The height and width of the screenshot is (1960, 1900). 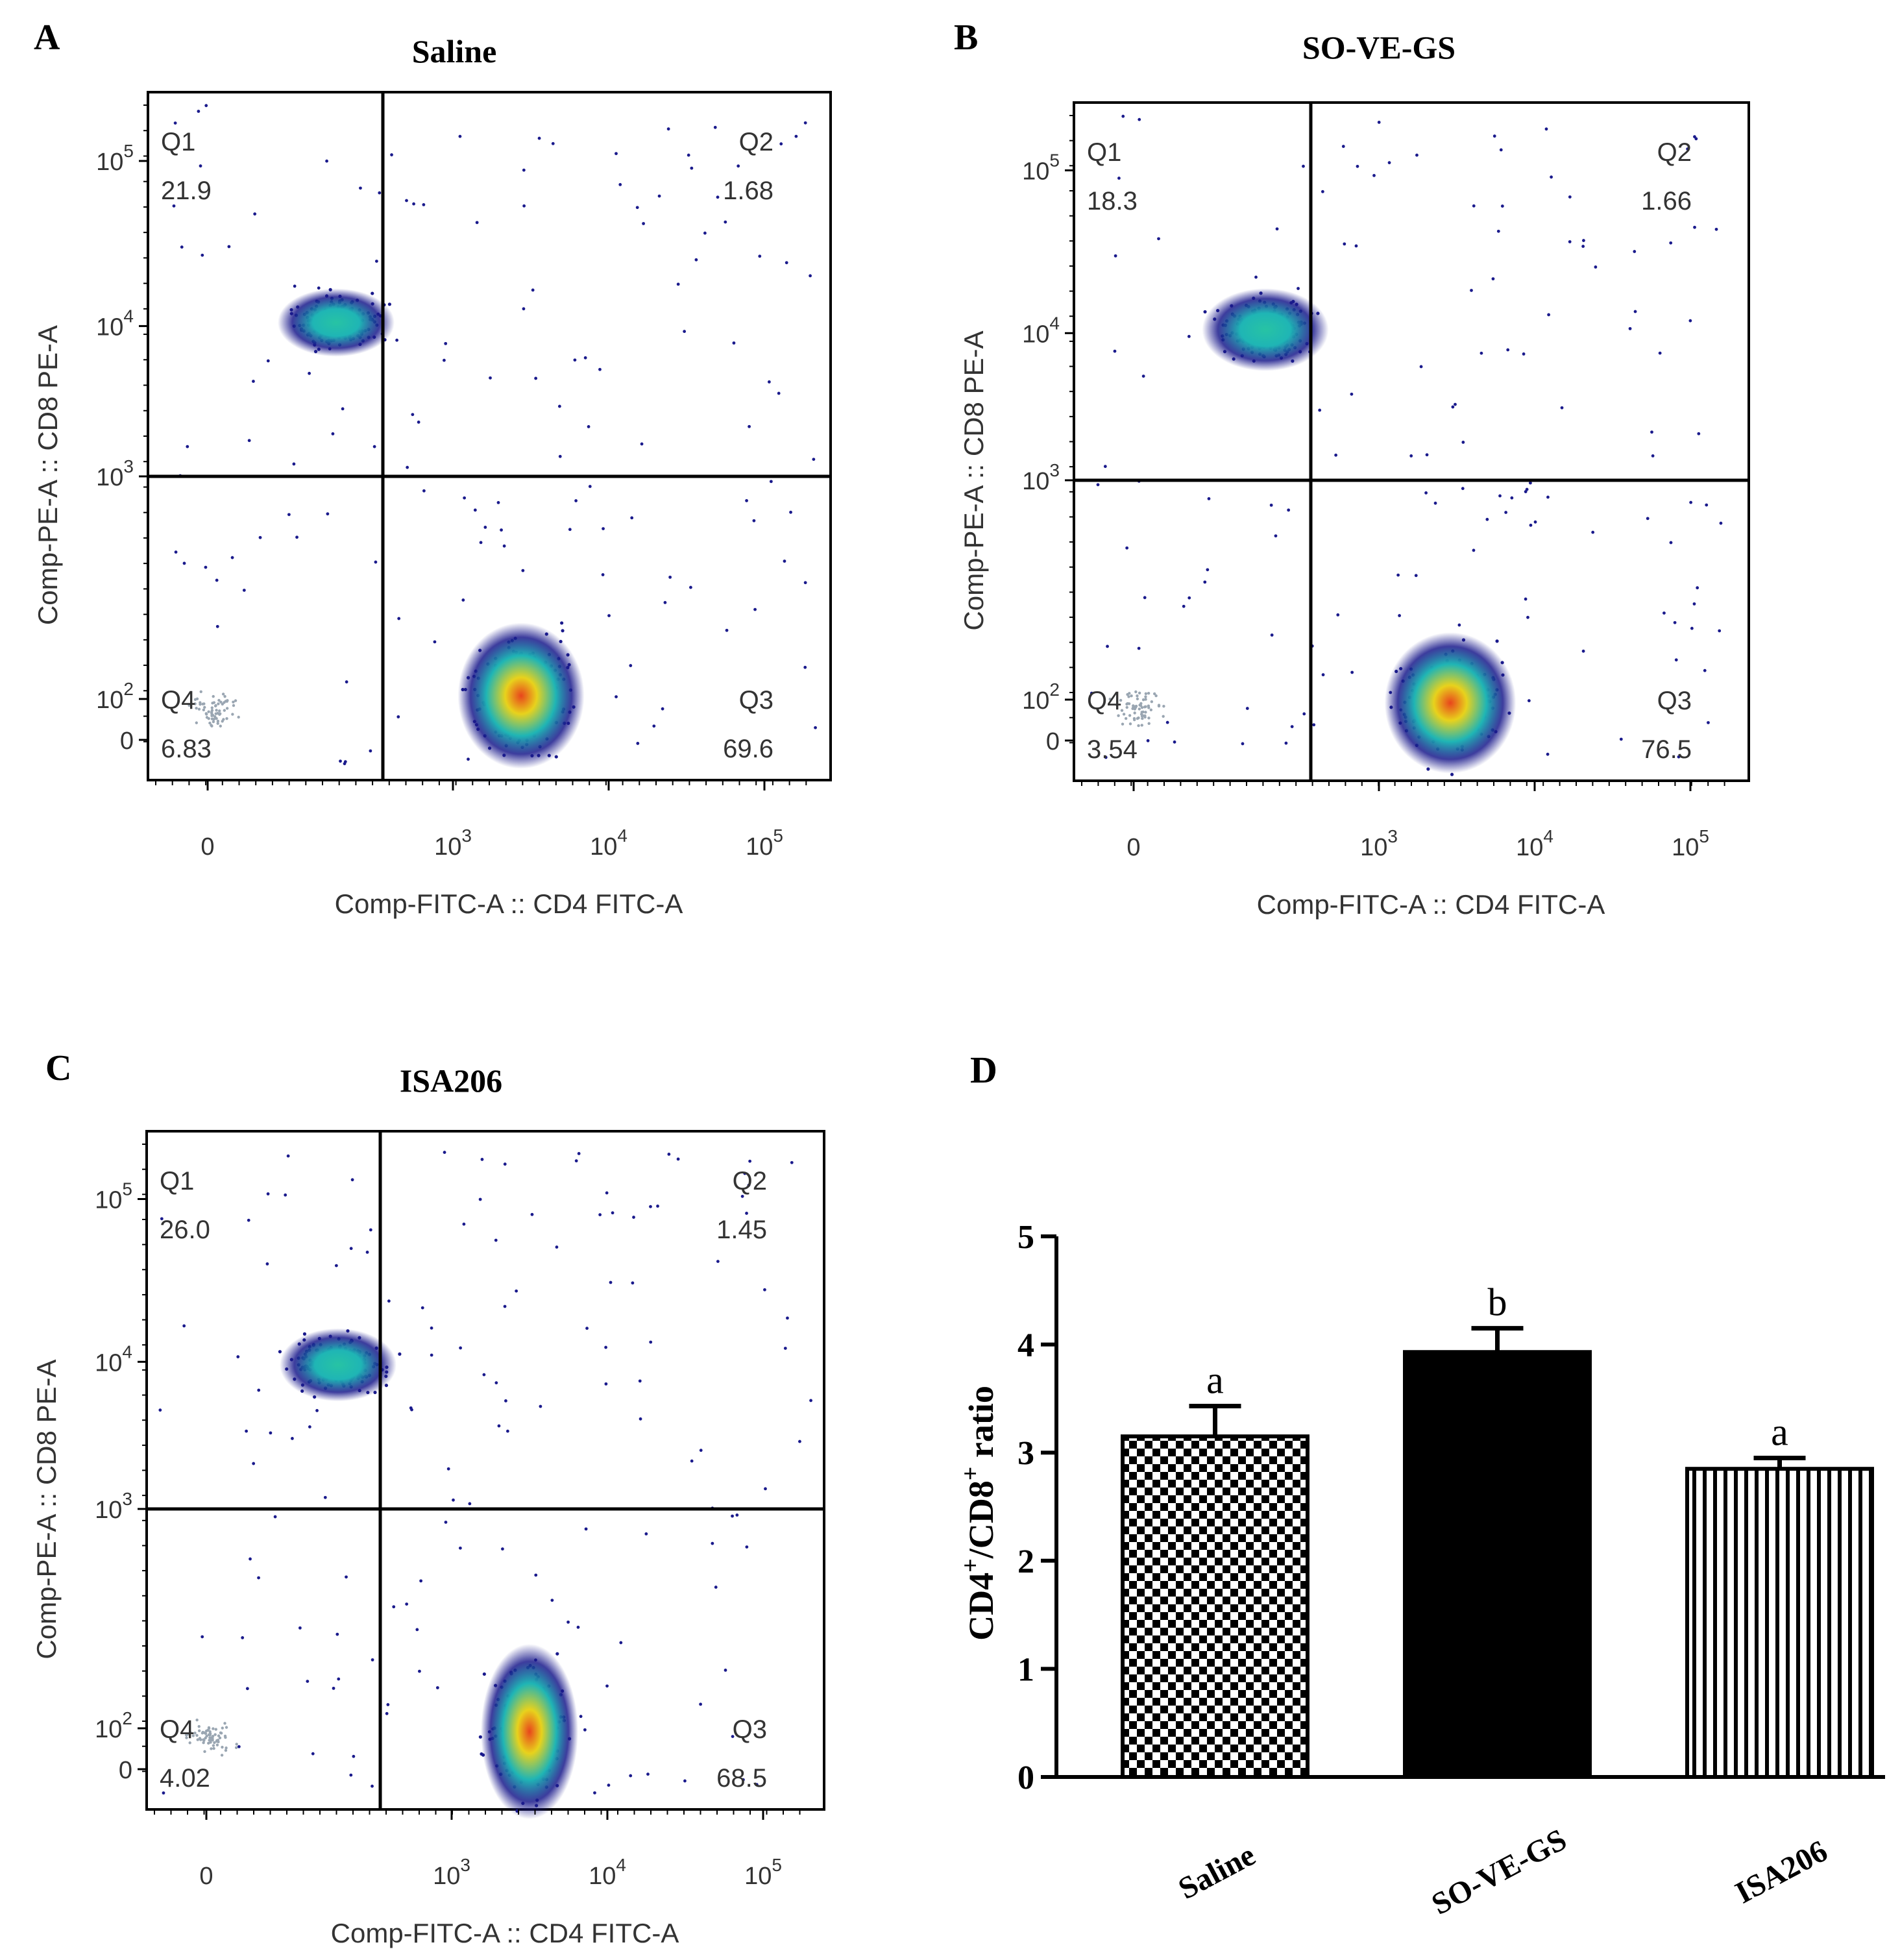 I want to click on quadrant-value: 68.5, so click(x=742, y=1778).